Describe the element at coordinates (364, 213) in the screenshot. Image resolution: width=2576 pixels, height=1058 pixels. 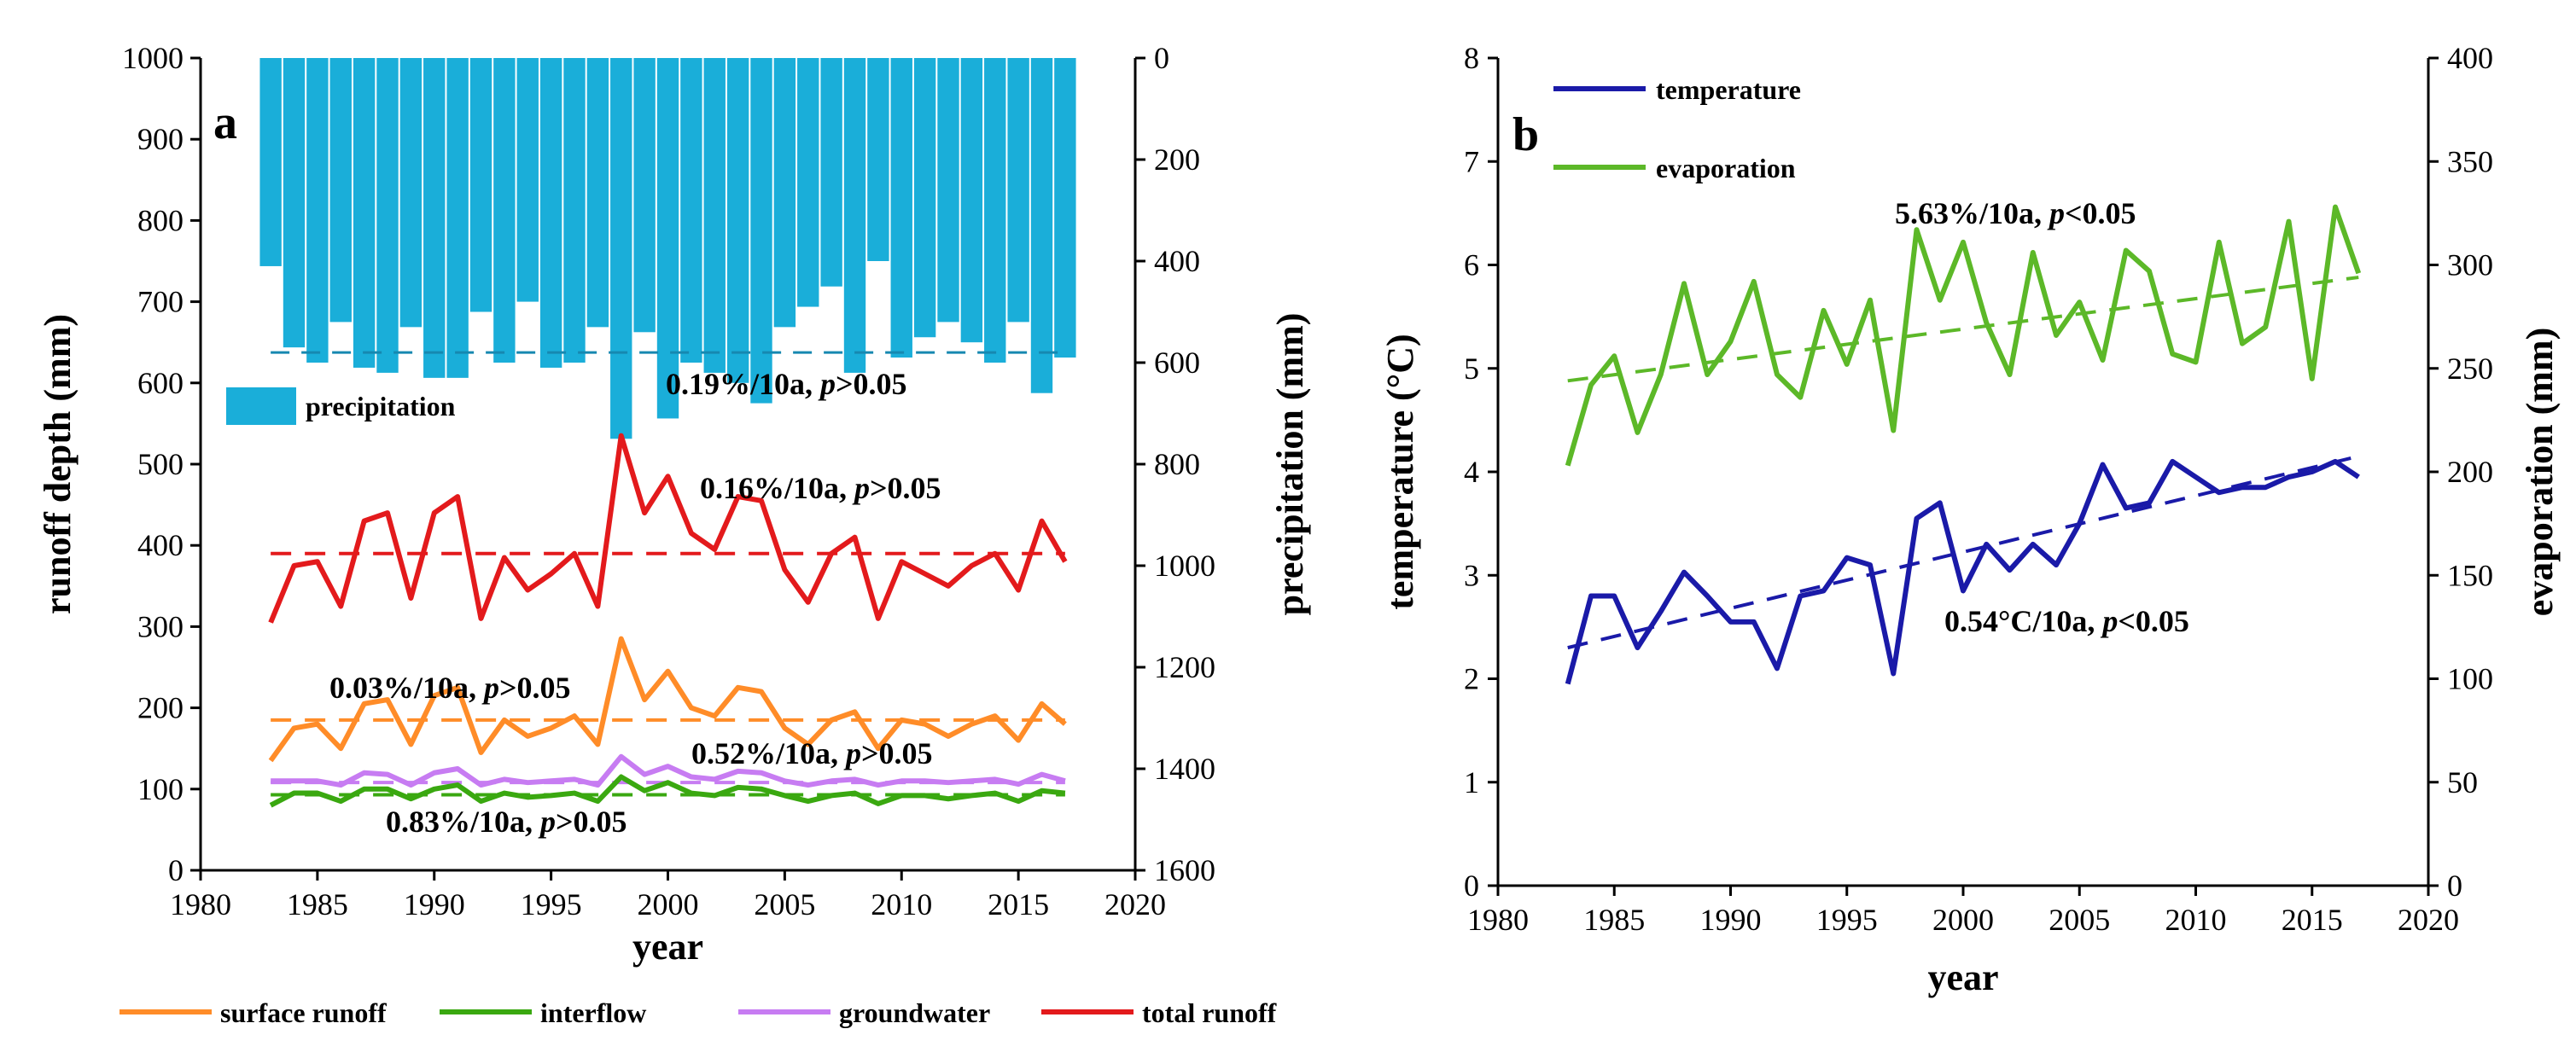
I see `precipitation-bar-1987` at that location.